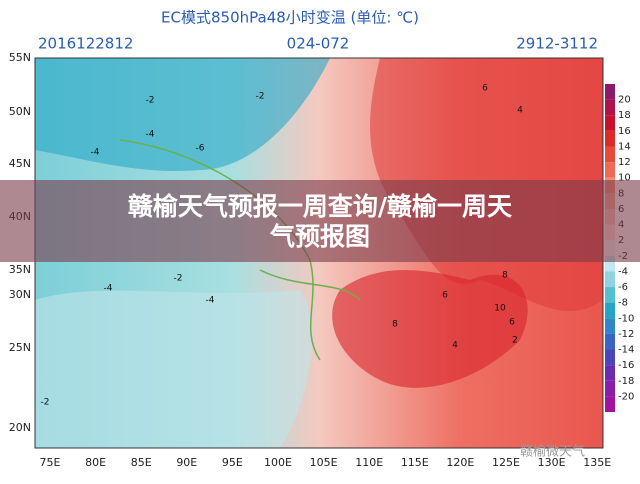 The width and height of the screenshot is (640, 484). Describe the element at coordinates (624, 146) in the screenshot. I see `colorbar-label: 14` at that location.